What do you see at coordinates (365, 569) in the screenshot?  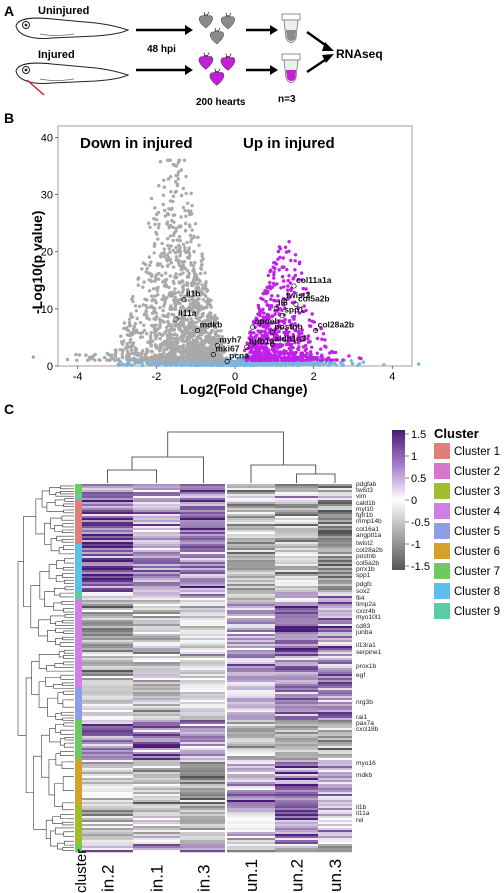 I see `gene-row-label: prrx1b` at bounding box center [365, 569].